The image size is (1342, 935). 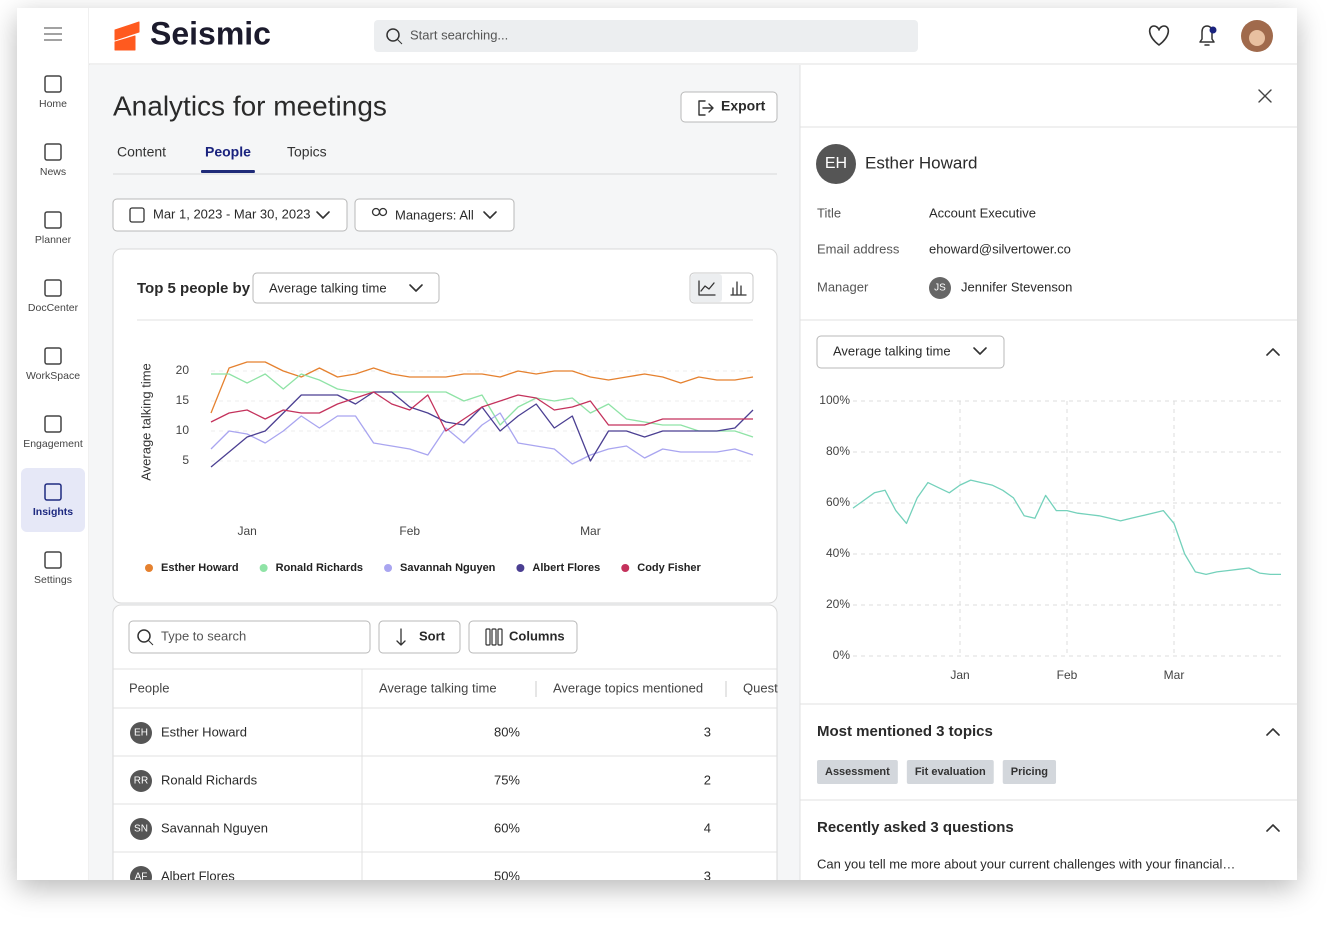 I want to click on brand: Seismic, so click(x=210, y=33).